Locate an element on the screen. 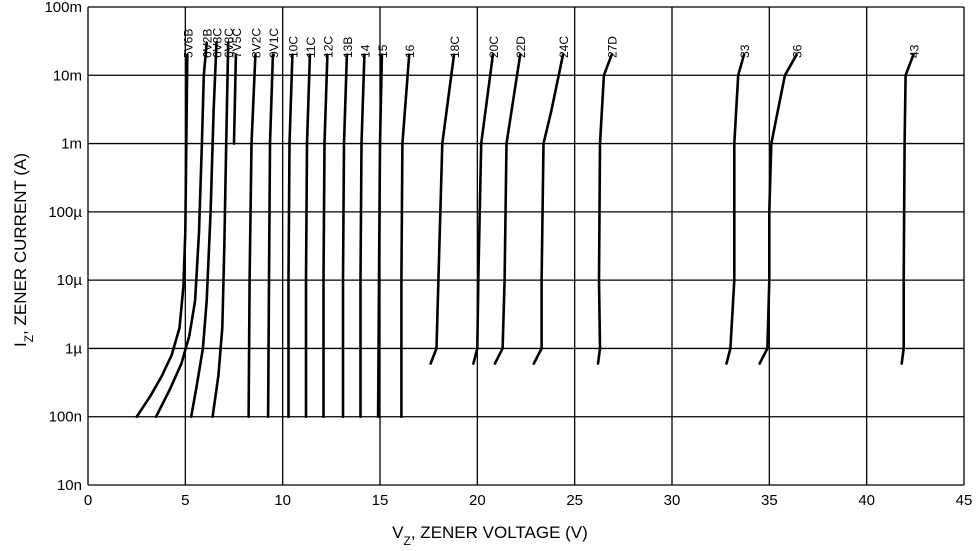 This screenshot has width=978, height=551. x-tick-label-4: 20 is located at coordinates (477, 500).